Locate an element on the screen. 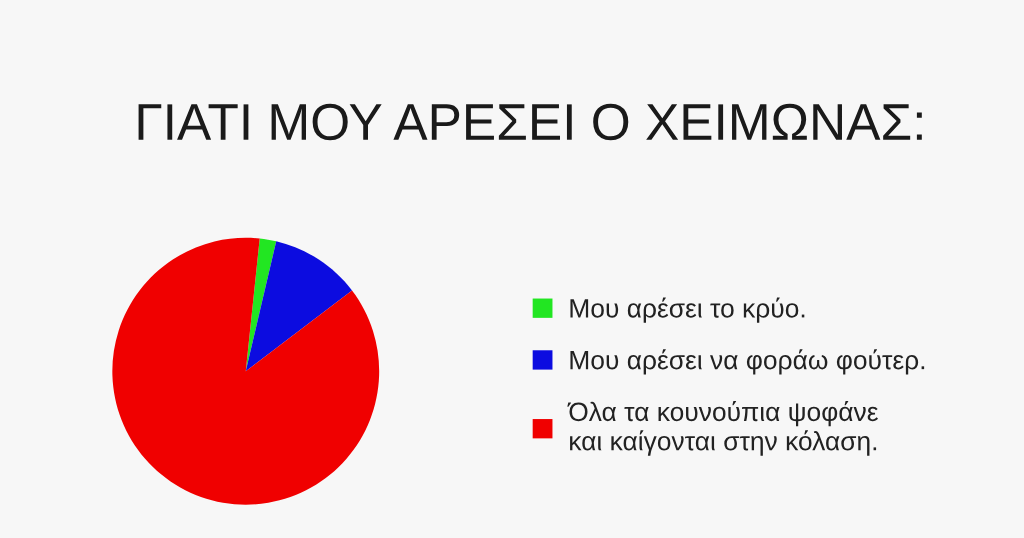 Image resolution: width=1024 pixels, height=538 pixels. legend-label: Όλα τα κουνούπια ψοφάνε και καίγονται στην κόλαση. is located at coordinates (723, 428).